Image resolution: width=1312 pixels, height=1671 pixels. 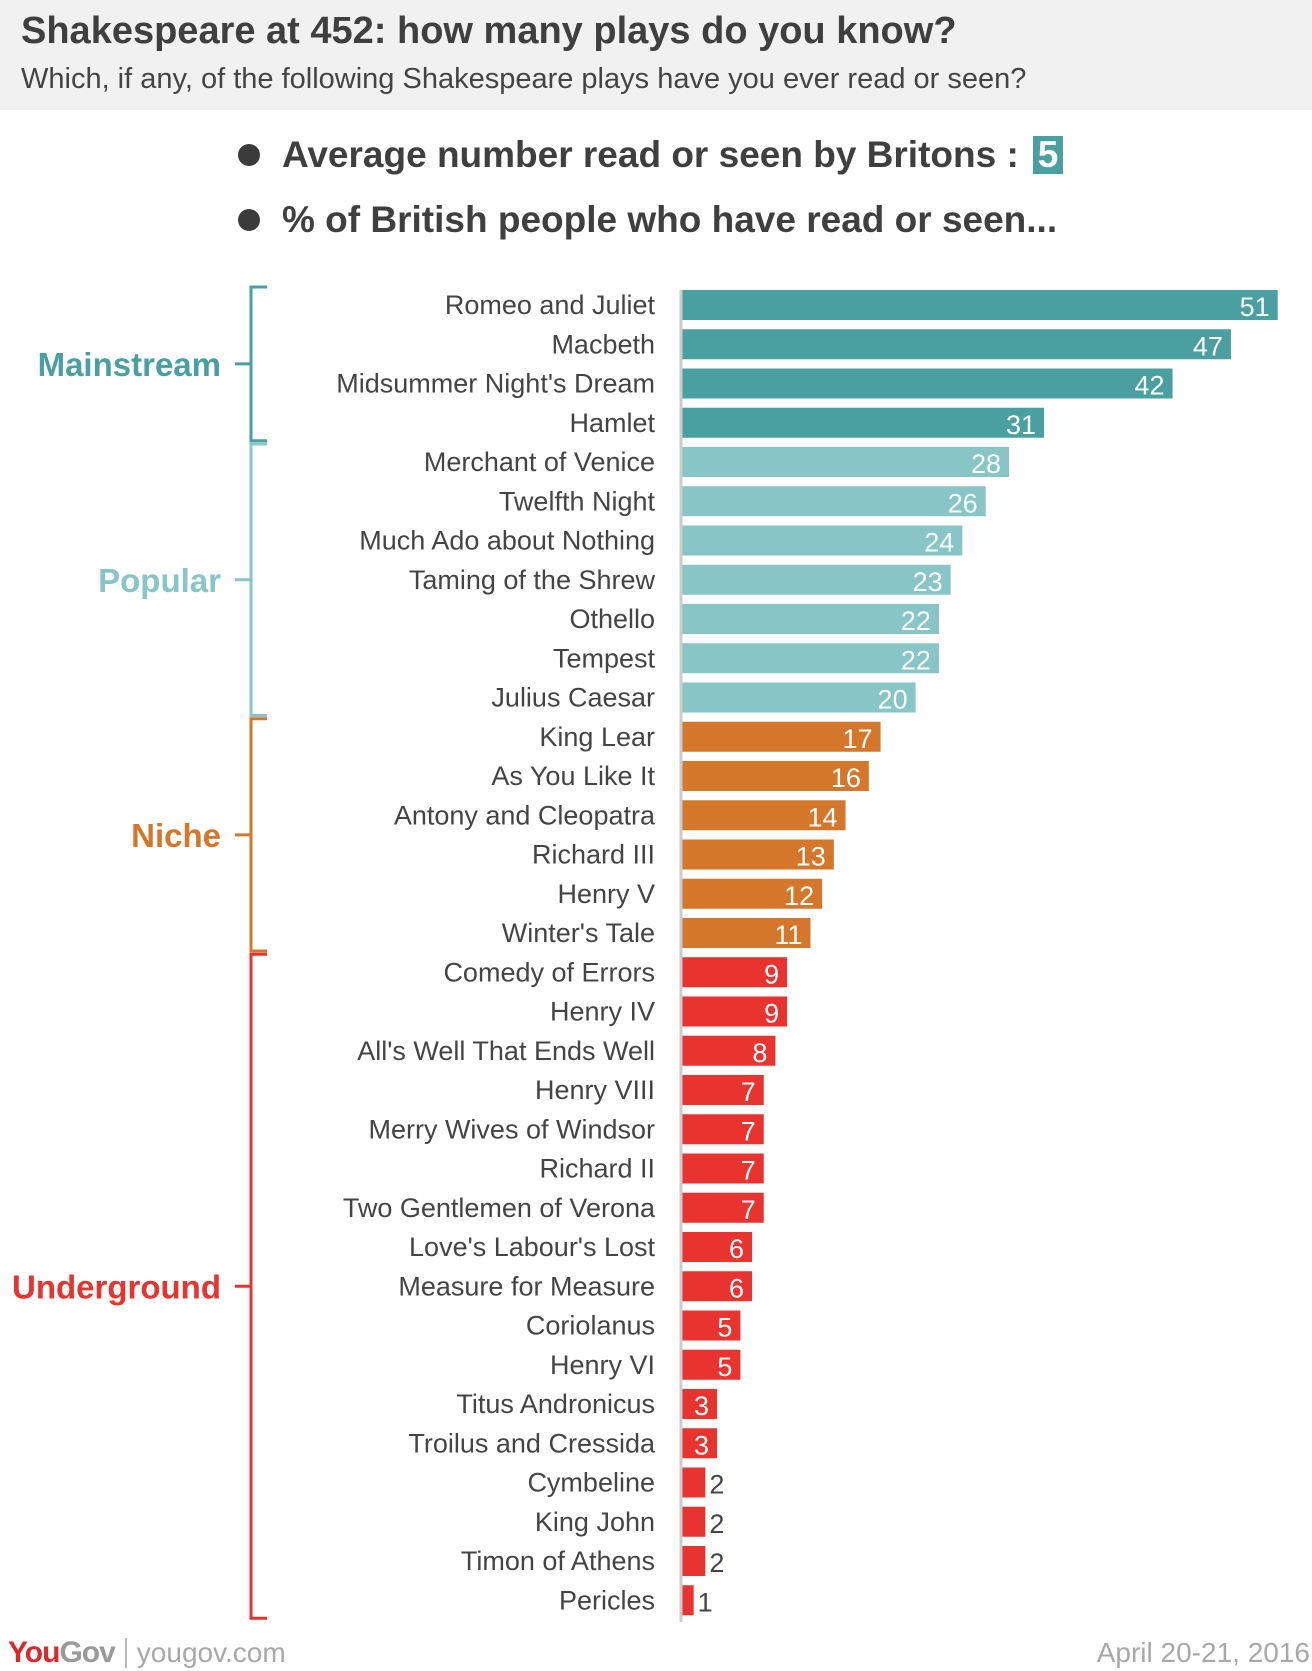 I want to click on category-label: King Lear, so click(x=597, y=737).